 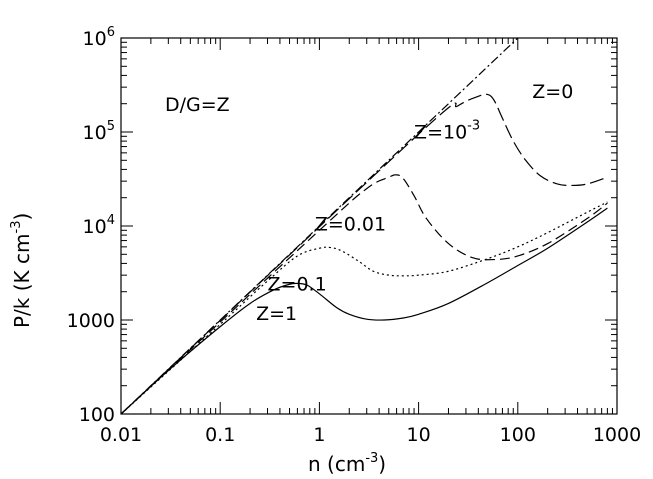 What do you see at coordinates (91, 321) in the screenshot?
I see `y-tick-label: 1000` at bounding box center [91, 321].